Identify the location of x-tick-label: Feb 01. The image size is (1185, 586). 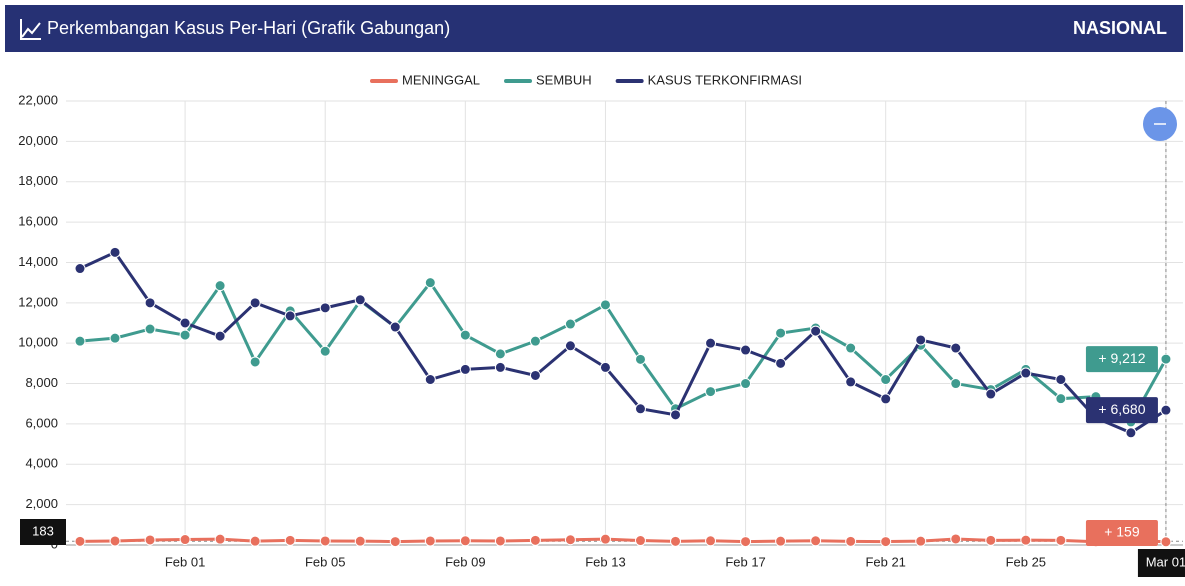
(185, 561).